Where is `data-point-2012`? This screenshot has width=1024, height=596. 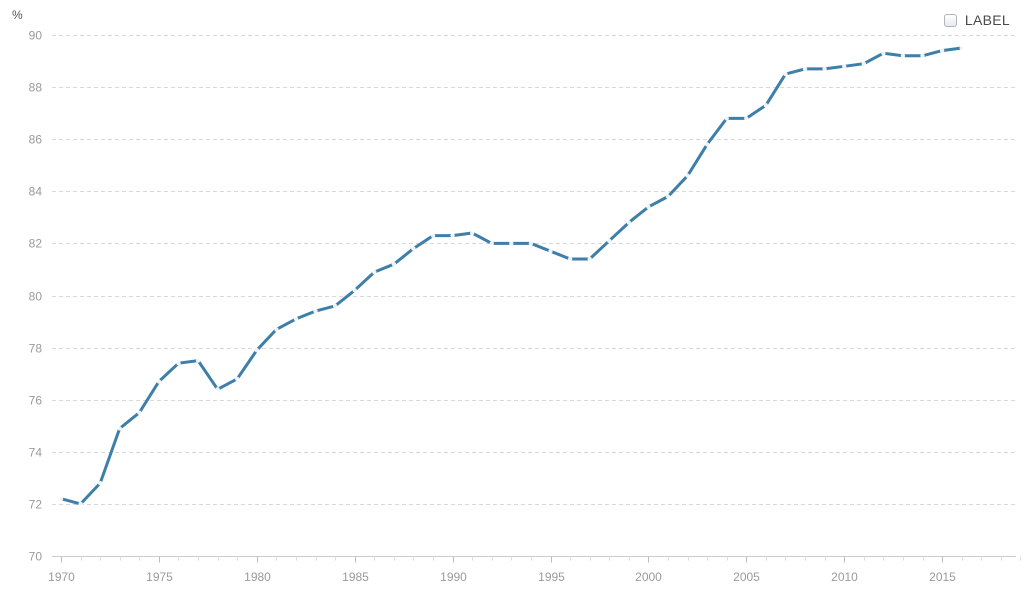 data-point-2012 is located at coordinates (883, 53).